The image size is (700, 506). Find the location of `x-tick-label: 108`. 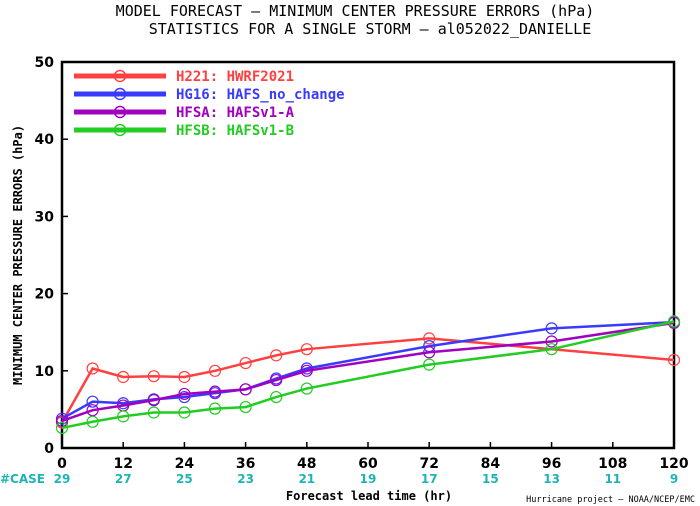

x-tick-label: 108 is located at coordinates (612, 464).